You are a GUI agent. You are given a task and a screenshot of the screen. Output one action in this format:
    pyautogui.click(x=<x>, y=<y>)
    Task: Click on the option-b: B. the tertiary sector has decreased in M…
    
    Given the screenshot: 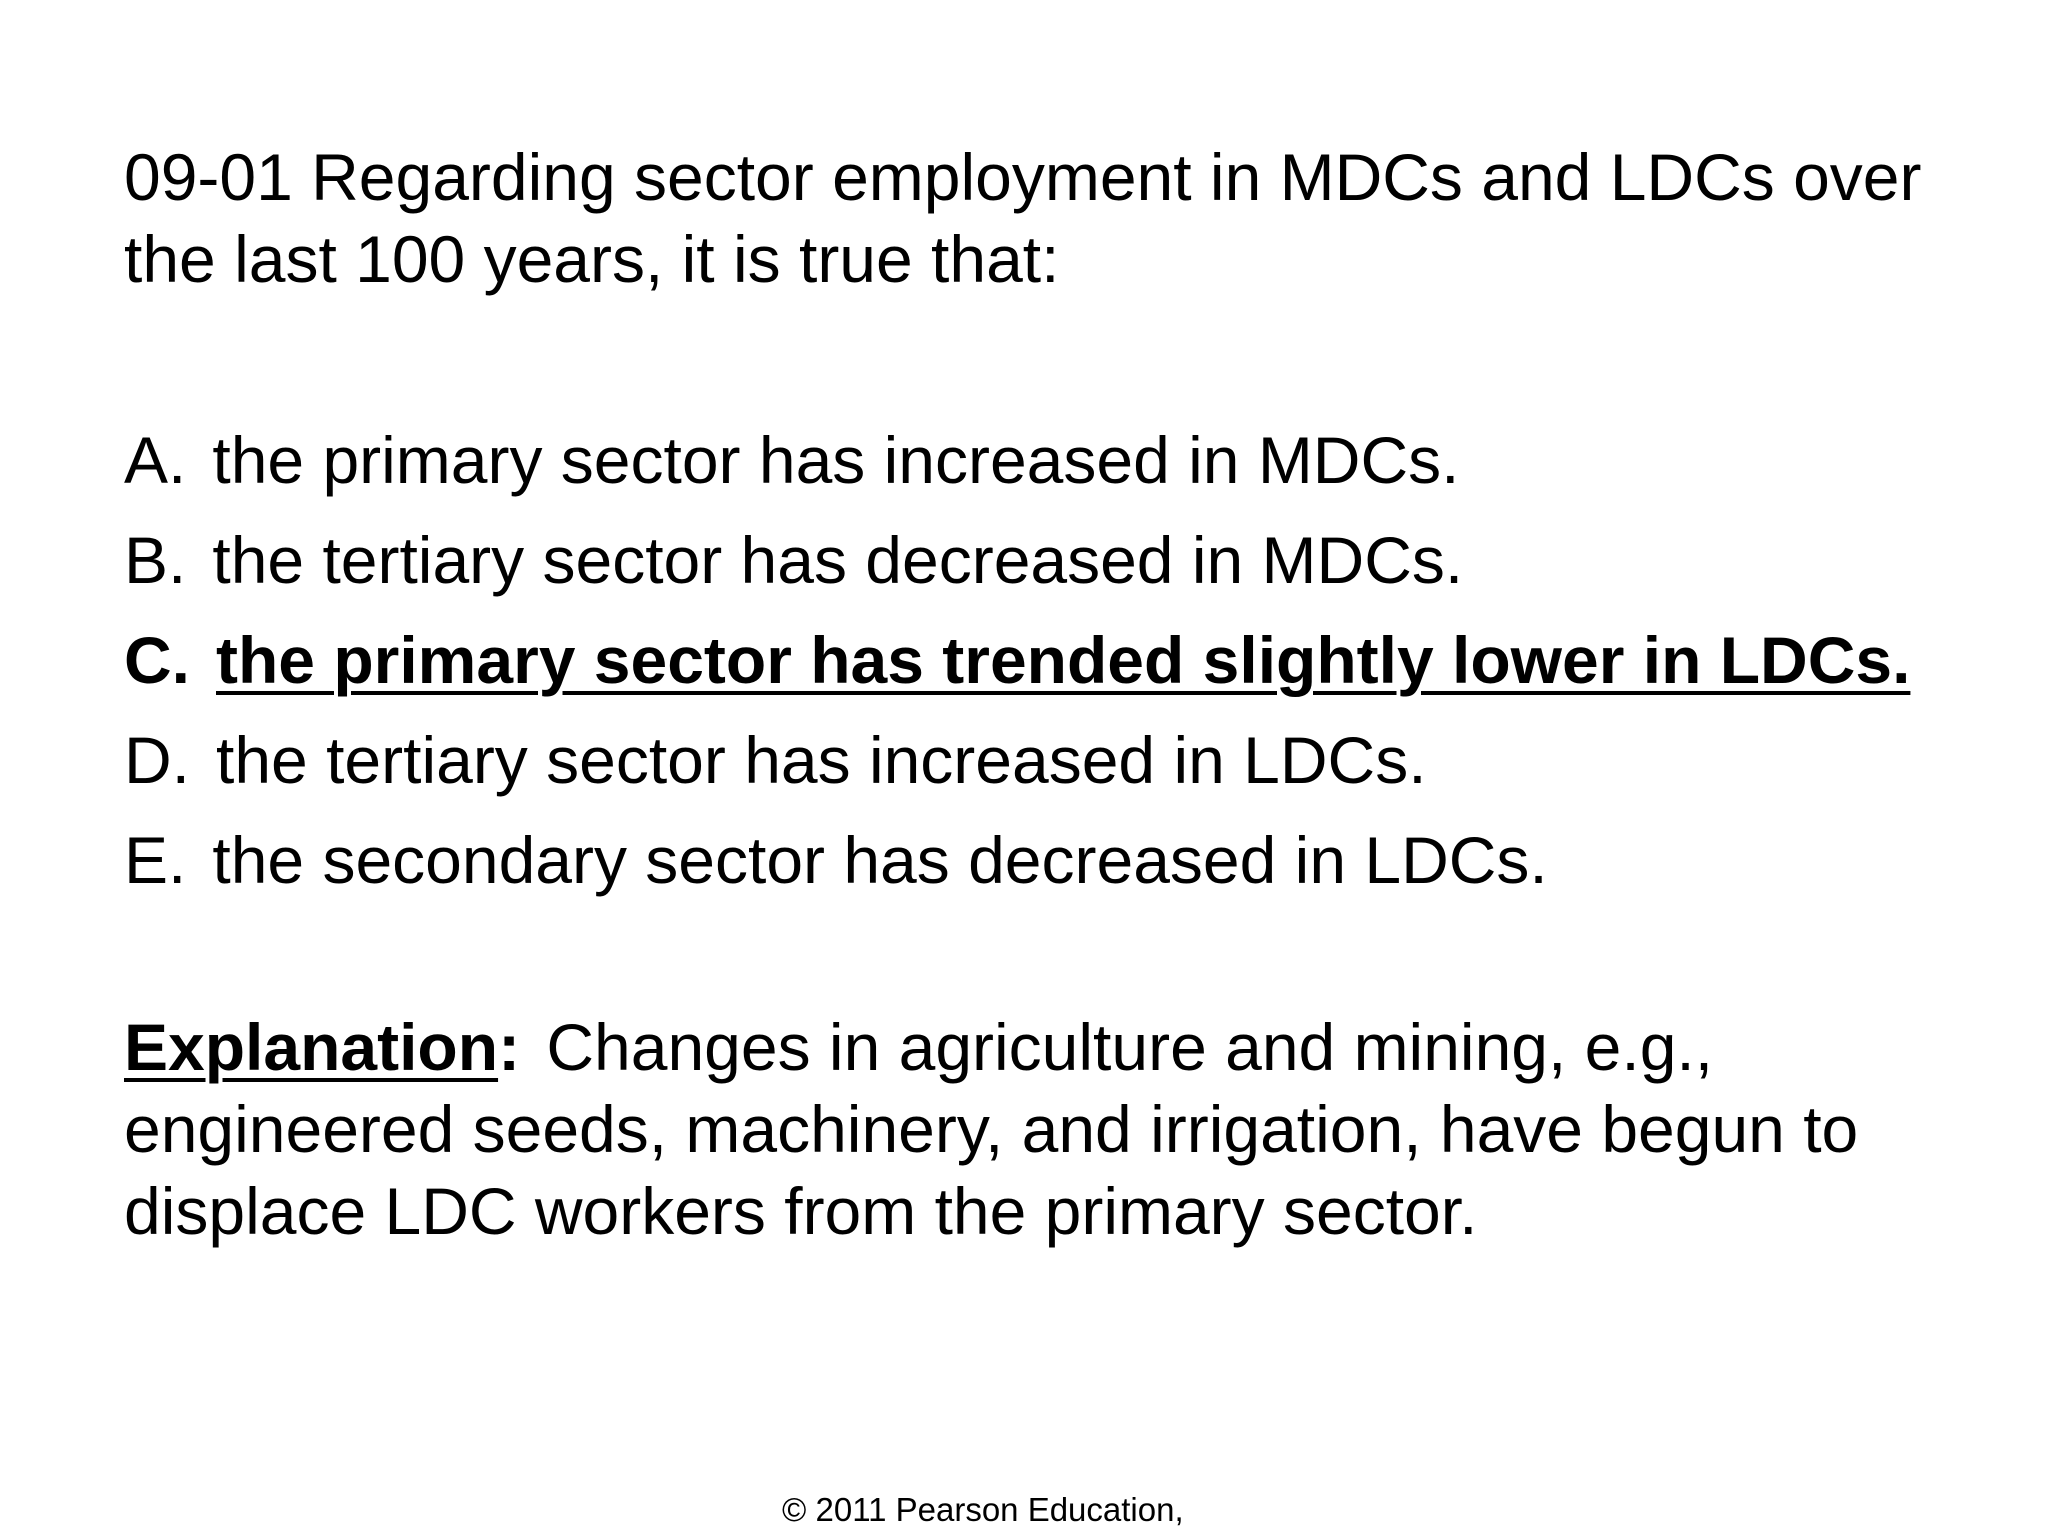 What is the action you would take?
    pyautogui.click(x=1074, y=560)
    